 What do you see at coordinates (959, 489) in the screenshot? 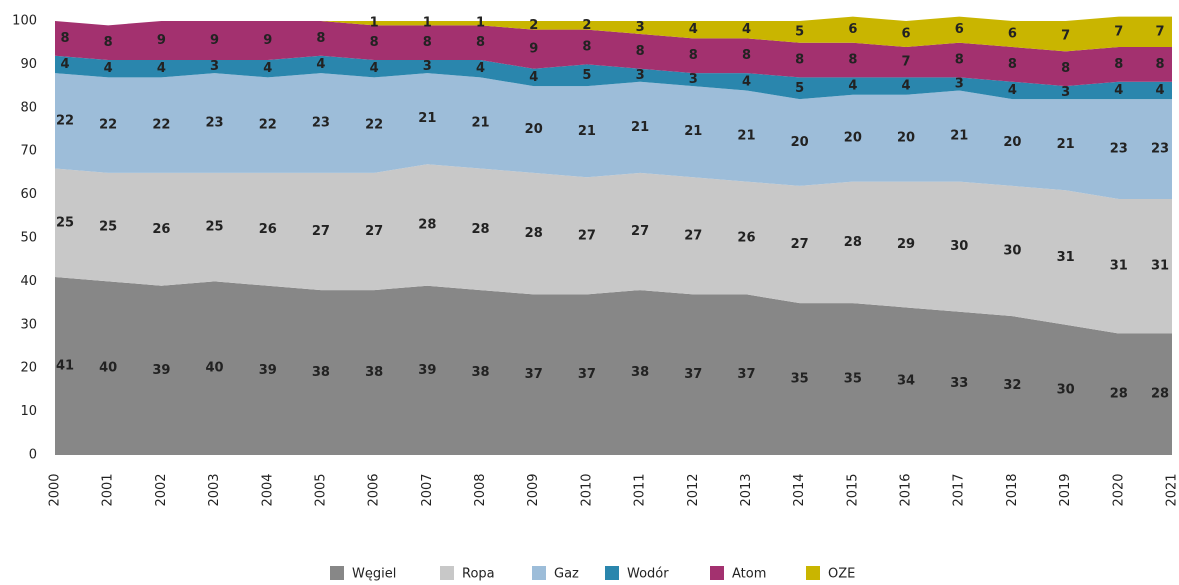
I see `x-tick-label: 2017` at bounding box center [959, 489].